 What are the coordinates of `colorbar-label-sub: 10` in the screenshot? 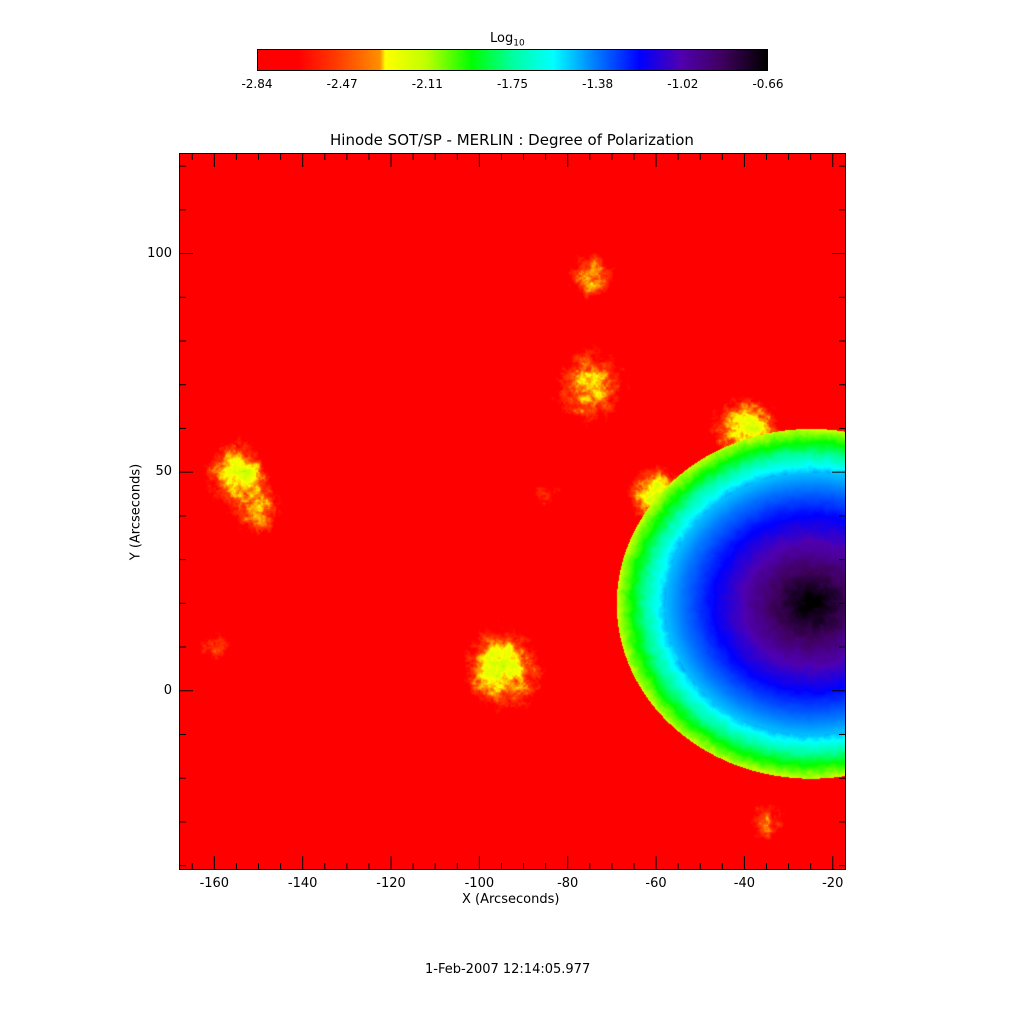 It's located at (519, 43).